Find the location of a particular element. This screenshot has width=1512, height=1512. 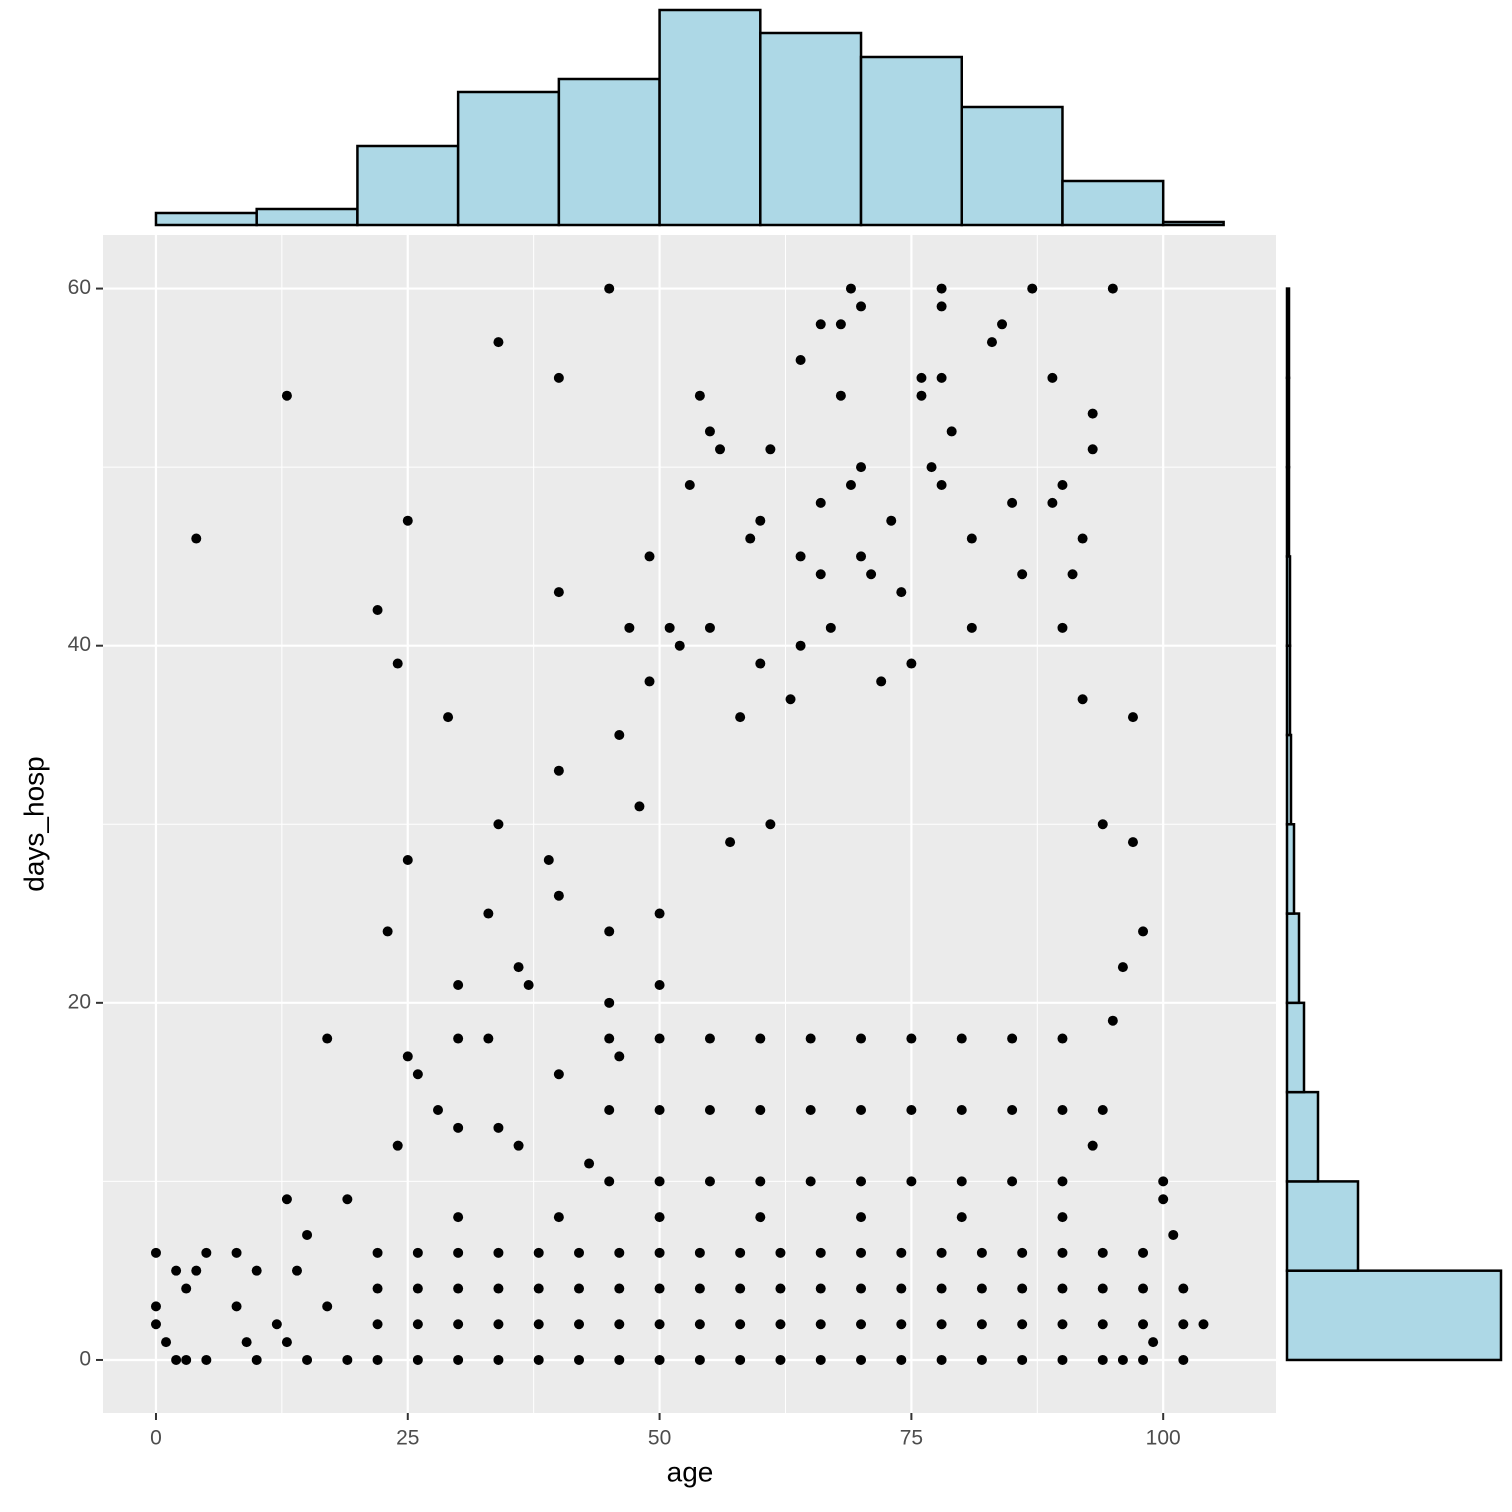

x-tick-label: 50 is located at coordinates (659, 1438).